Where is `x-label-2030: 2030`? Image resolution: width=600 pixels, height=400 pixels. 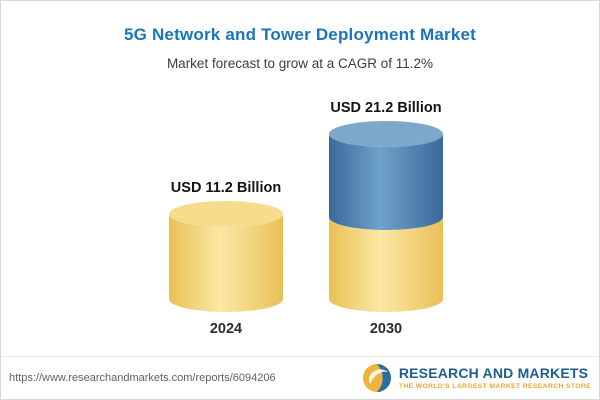
x-label-2030: 2030 is located at coordinates (386, 329).